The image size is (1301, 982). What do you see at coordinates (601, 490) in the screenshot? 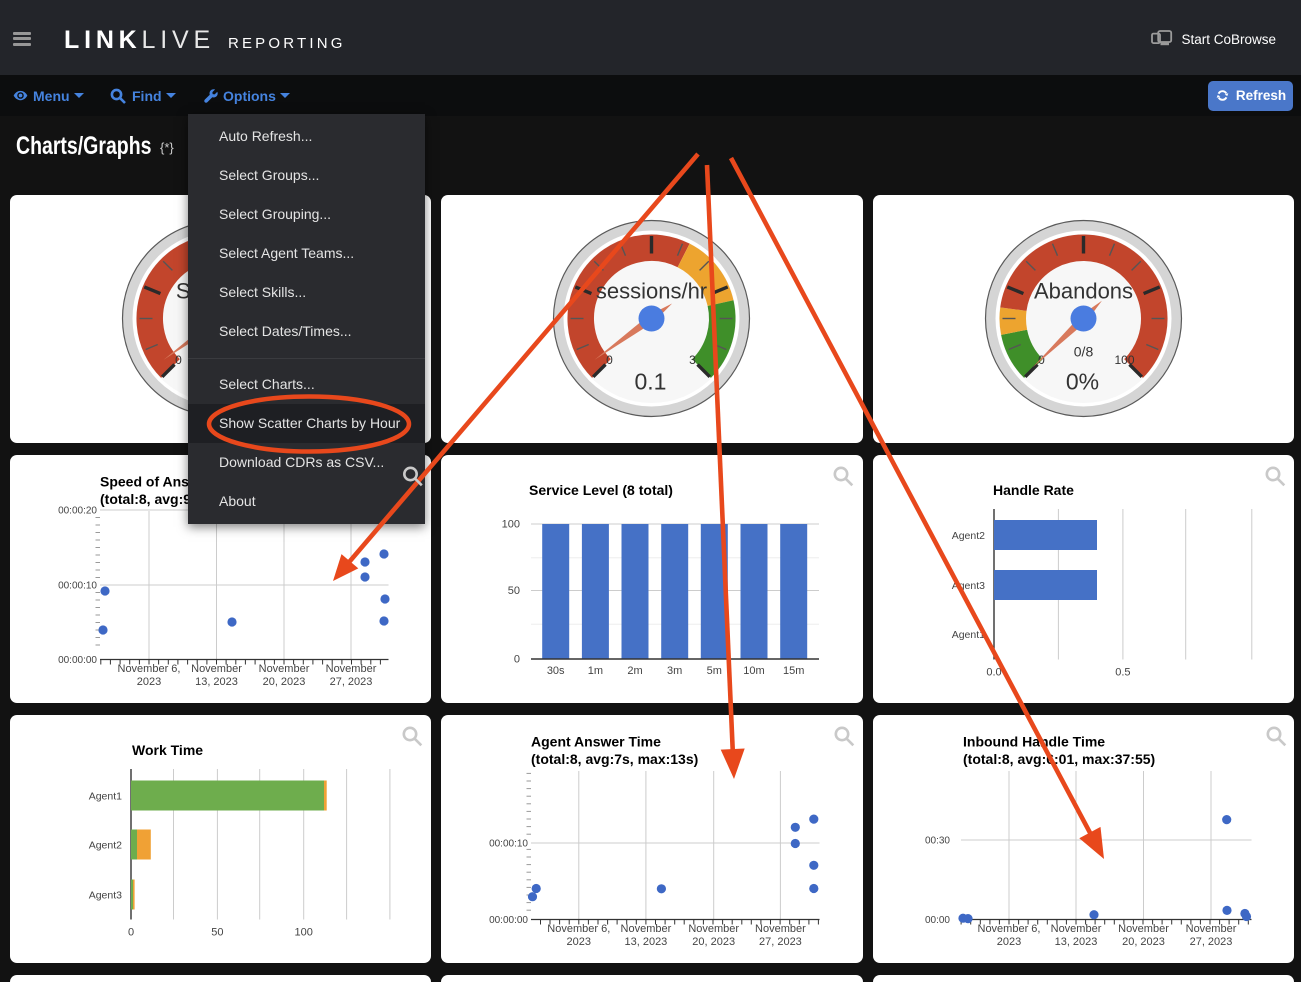
I see `svg-text: Service Level (8 total)` at bounding box center [601, 490].